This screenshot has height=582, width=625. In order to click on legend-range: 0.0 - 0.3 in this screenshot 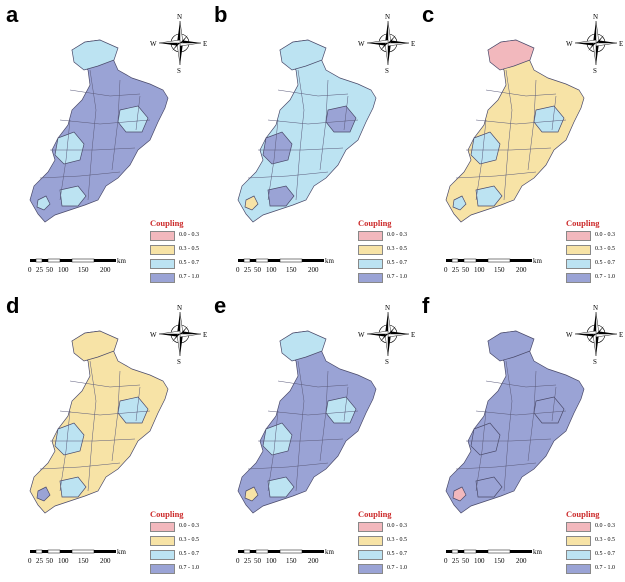, I will do `click(397, 235)`.